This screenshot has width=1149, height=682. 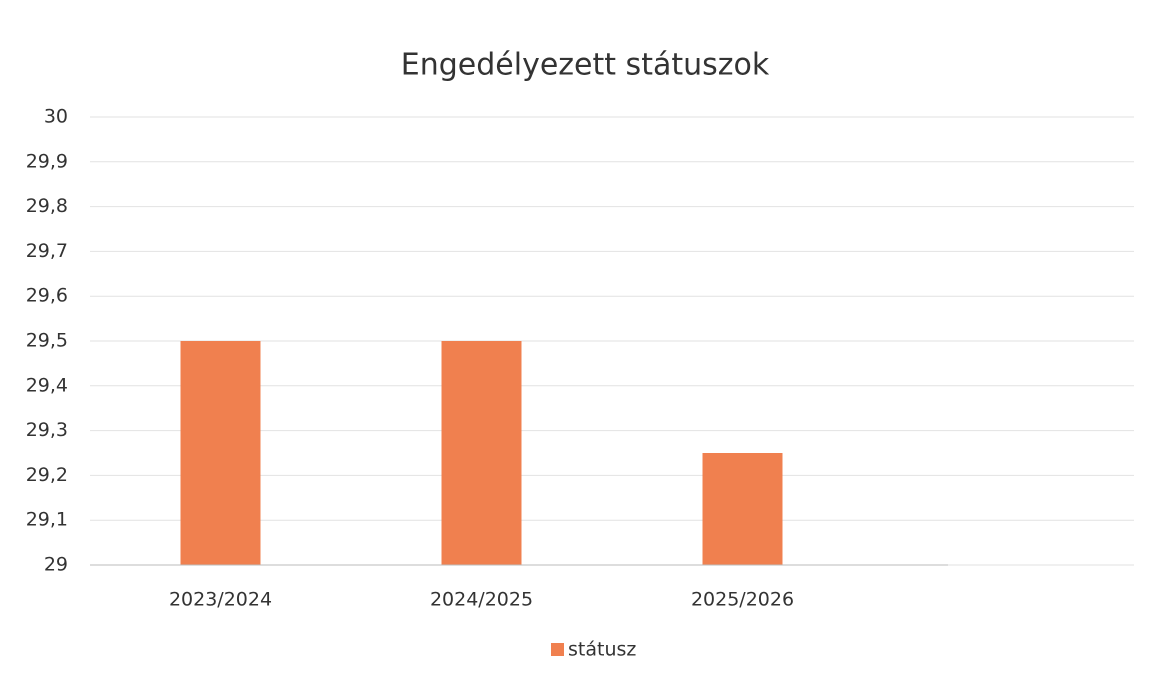 What do you see at coordinates (47, 385) in the screenshot?
I see `y-tick-label: 29,4` at bounding box center [47, 385].